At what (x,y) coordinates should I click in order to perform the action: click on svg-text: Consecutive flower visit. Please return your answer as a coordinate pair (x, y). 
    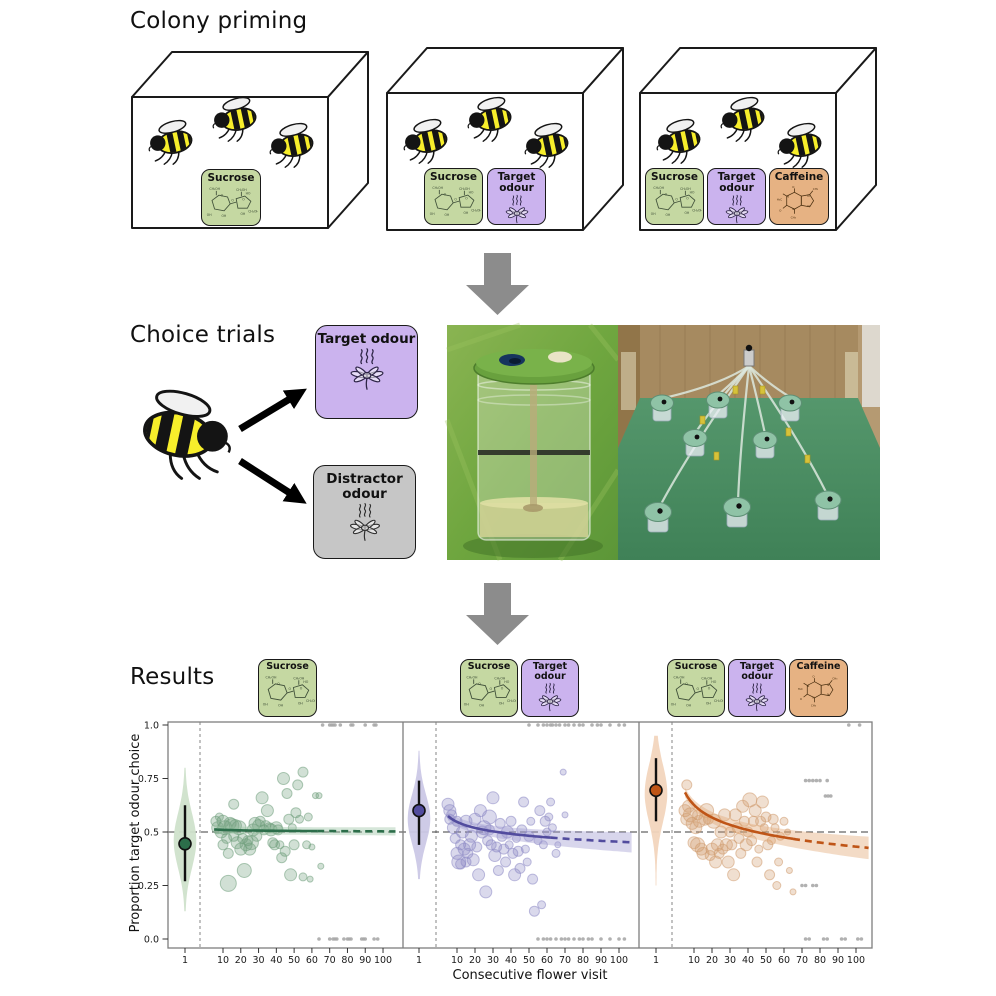
    Looking at the image, I should click on (530, 975).